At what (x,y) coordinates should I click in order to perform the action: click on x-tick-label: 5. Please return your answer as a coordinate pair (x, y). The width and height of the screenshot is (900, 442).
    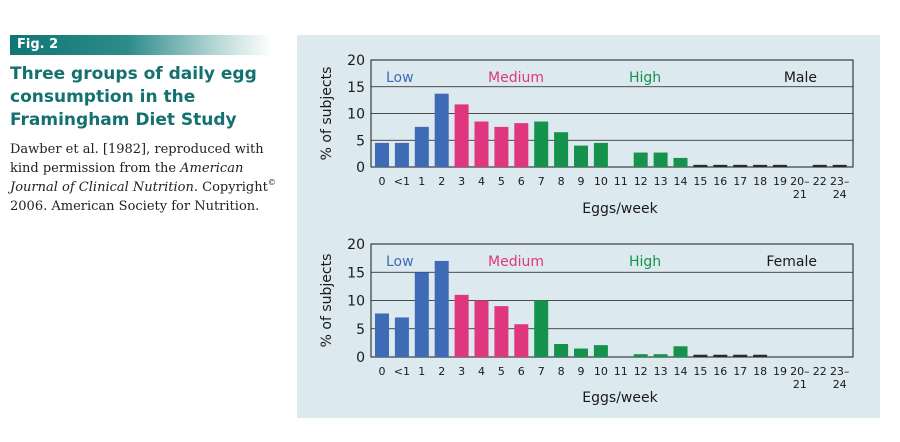
    Looking at the image, I should click on (501, 371).